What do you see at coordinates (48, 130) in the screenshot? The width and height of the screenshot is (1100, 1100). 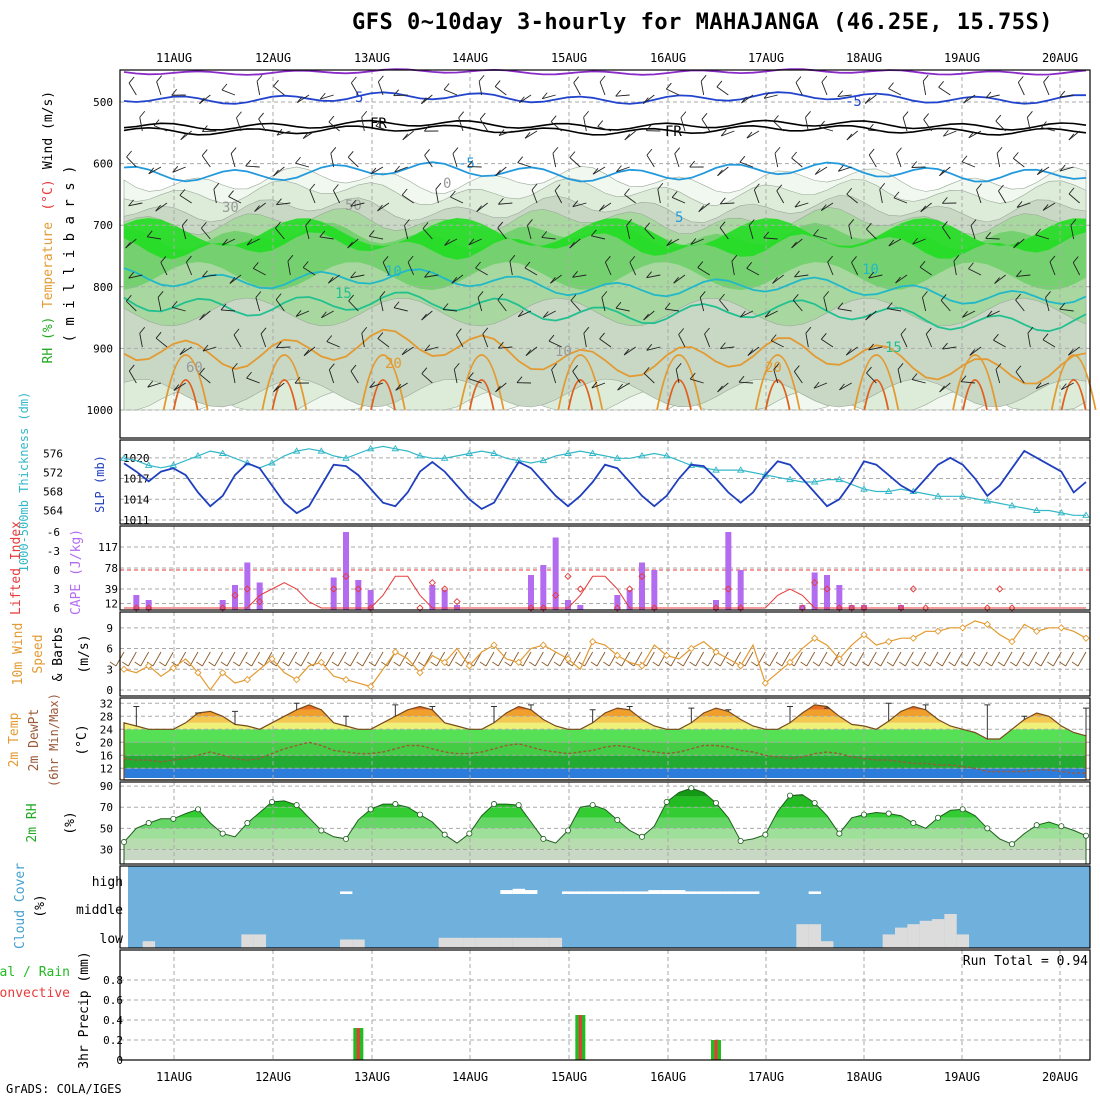 I see `axis-label: Wind (m/s)` at bounding box center [48, 130].